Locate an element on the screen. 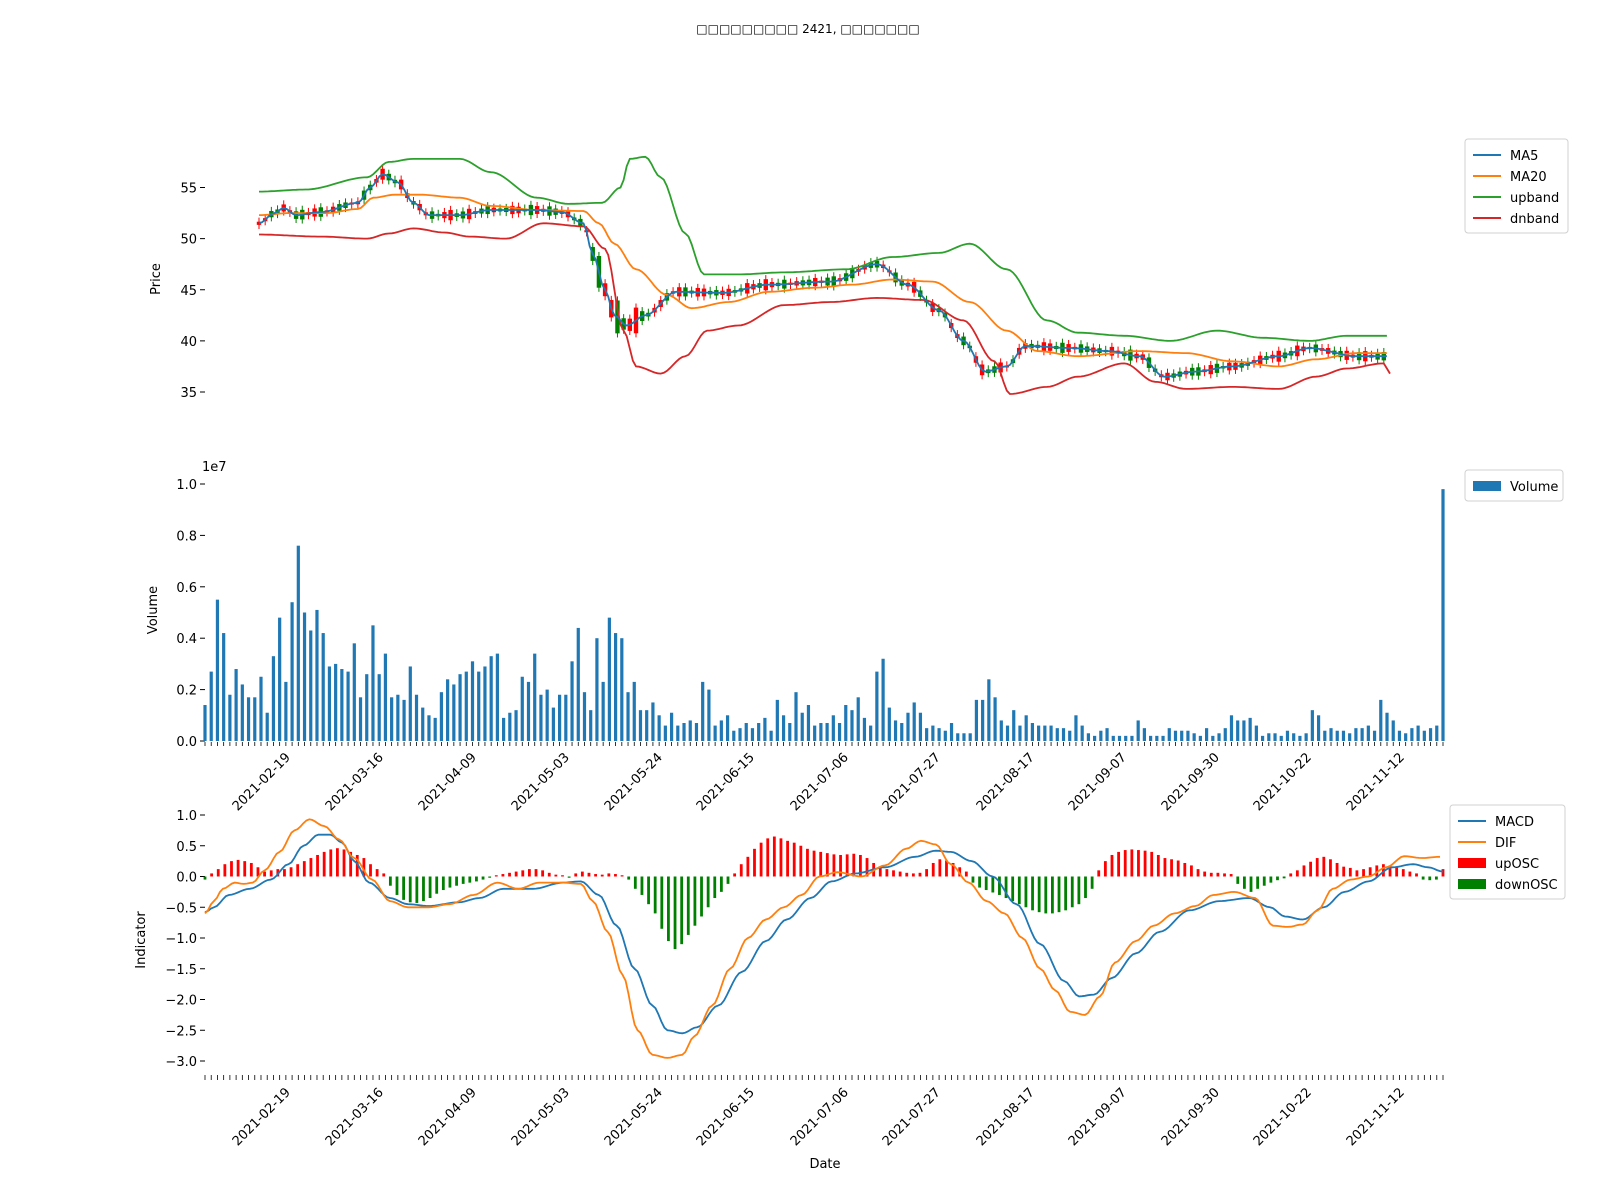 The width and height of the screenshot is (1600, 1204). volume-ylabel: Volume is located at coordinates (153, 610).